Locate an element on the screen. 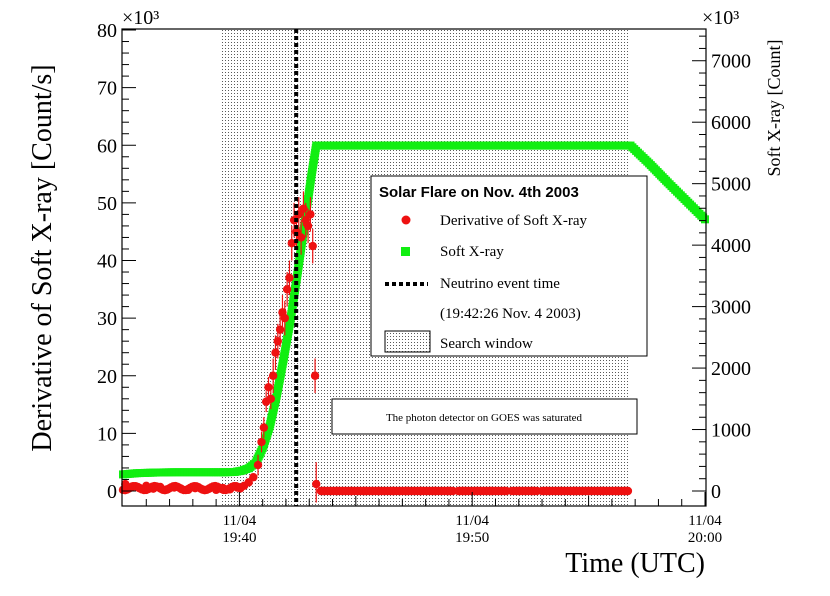 The image size is (830, 596). y-tick-label: 40 is located at coordinates (107, 262).